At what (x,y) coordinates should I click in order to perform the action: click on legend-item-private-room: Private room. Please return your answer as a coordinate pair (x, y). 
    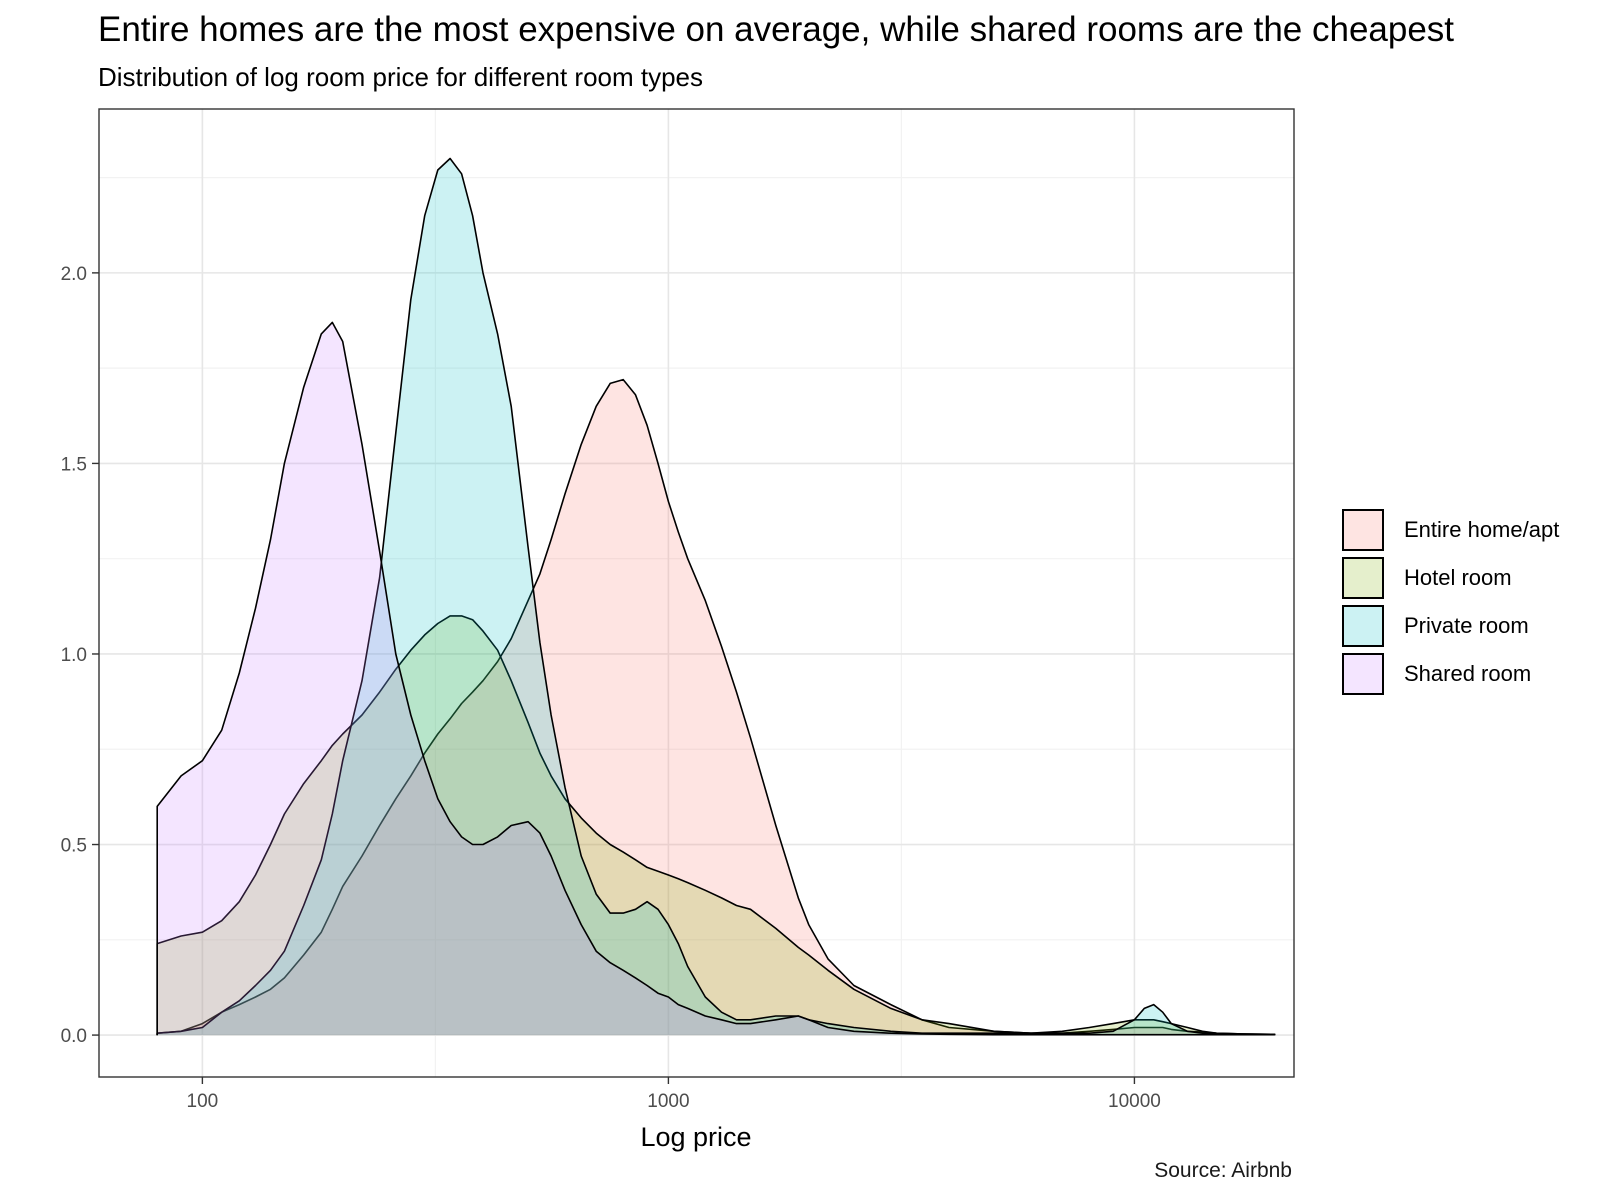
    Looking at the image, I should click on (1450, 626).